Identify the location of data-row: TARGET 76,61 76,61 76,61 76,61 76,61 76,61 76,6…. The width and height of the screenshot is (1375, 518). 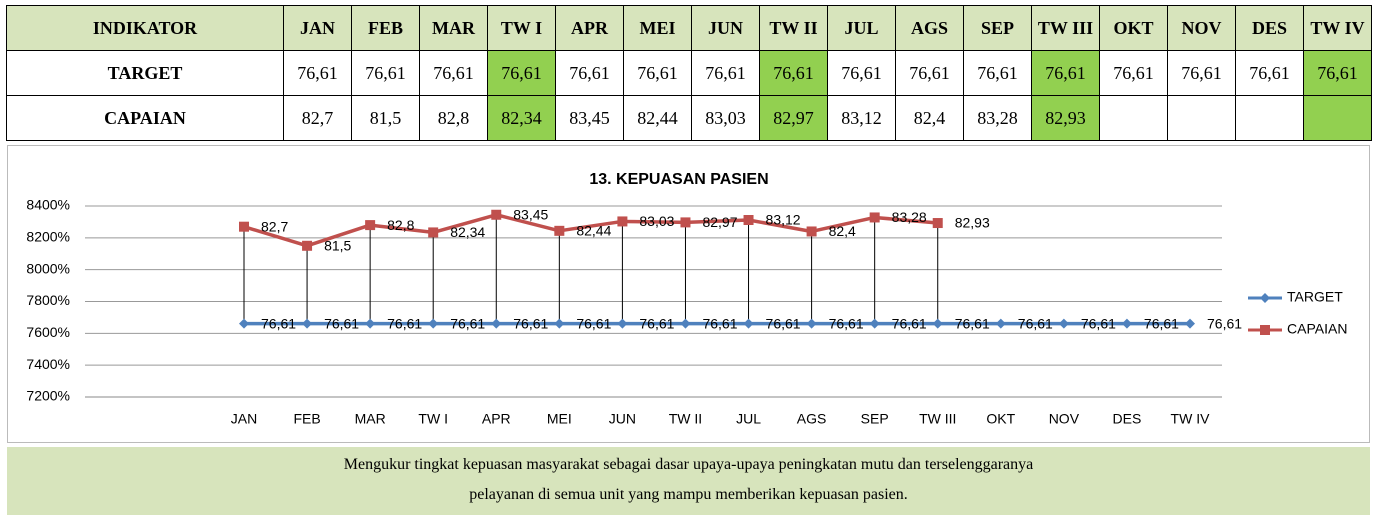
(689, 73).